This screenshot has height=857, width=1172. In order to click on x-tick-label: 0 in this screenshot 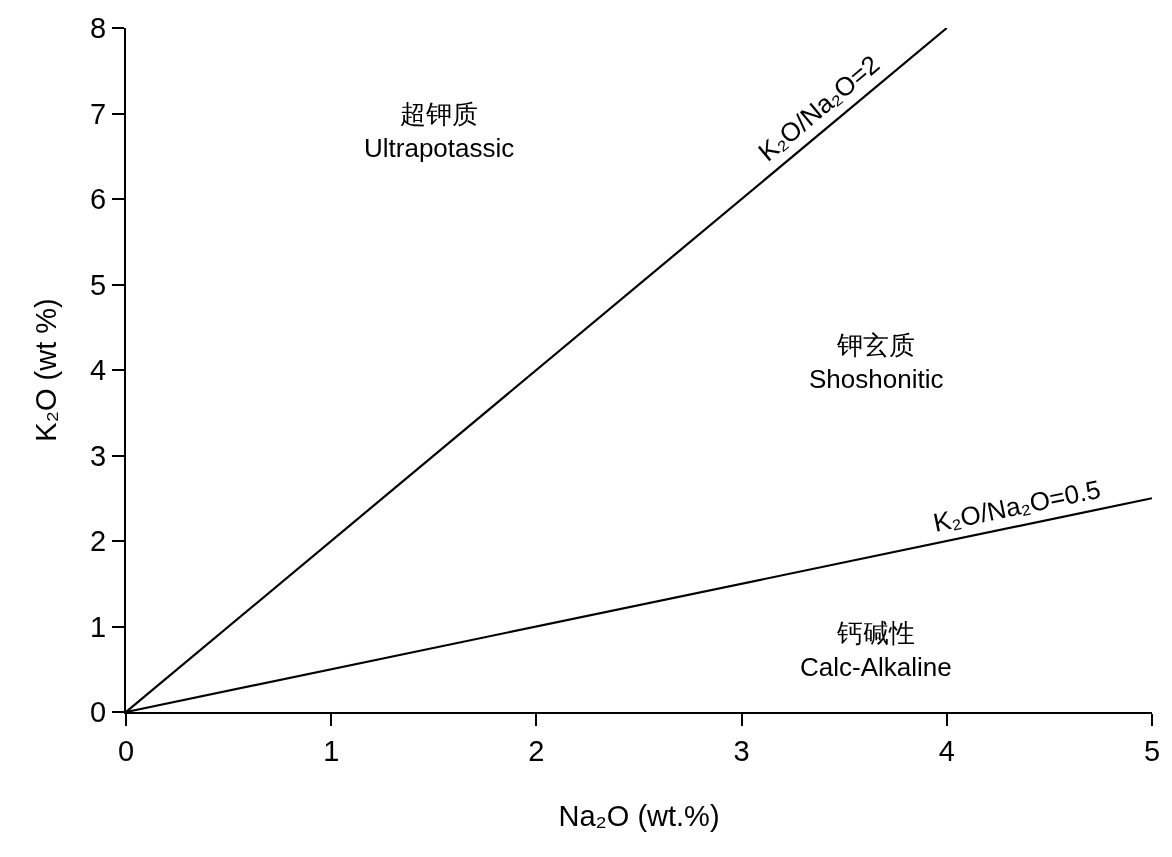, I will do `click(126, 750)`.